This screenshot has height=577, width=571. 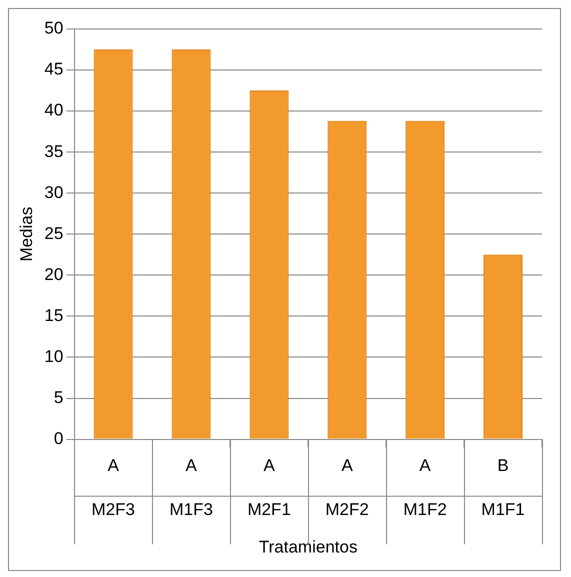 I want to click on y-tick-label: 45, so click(x=54, y=69).